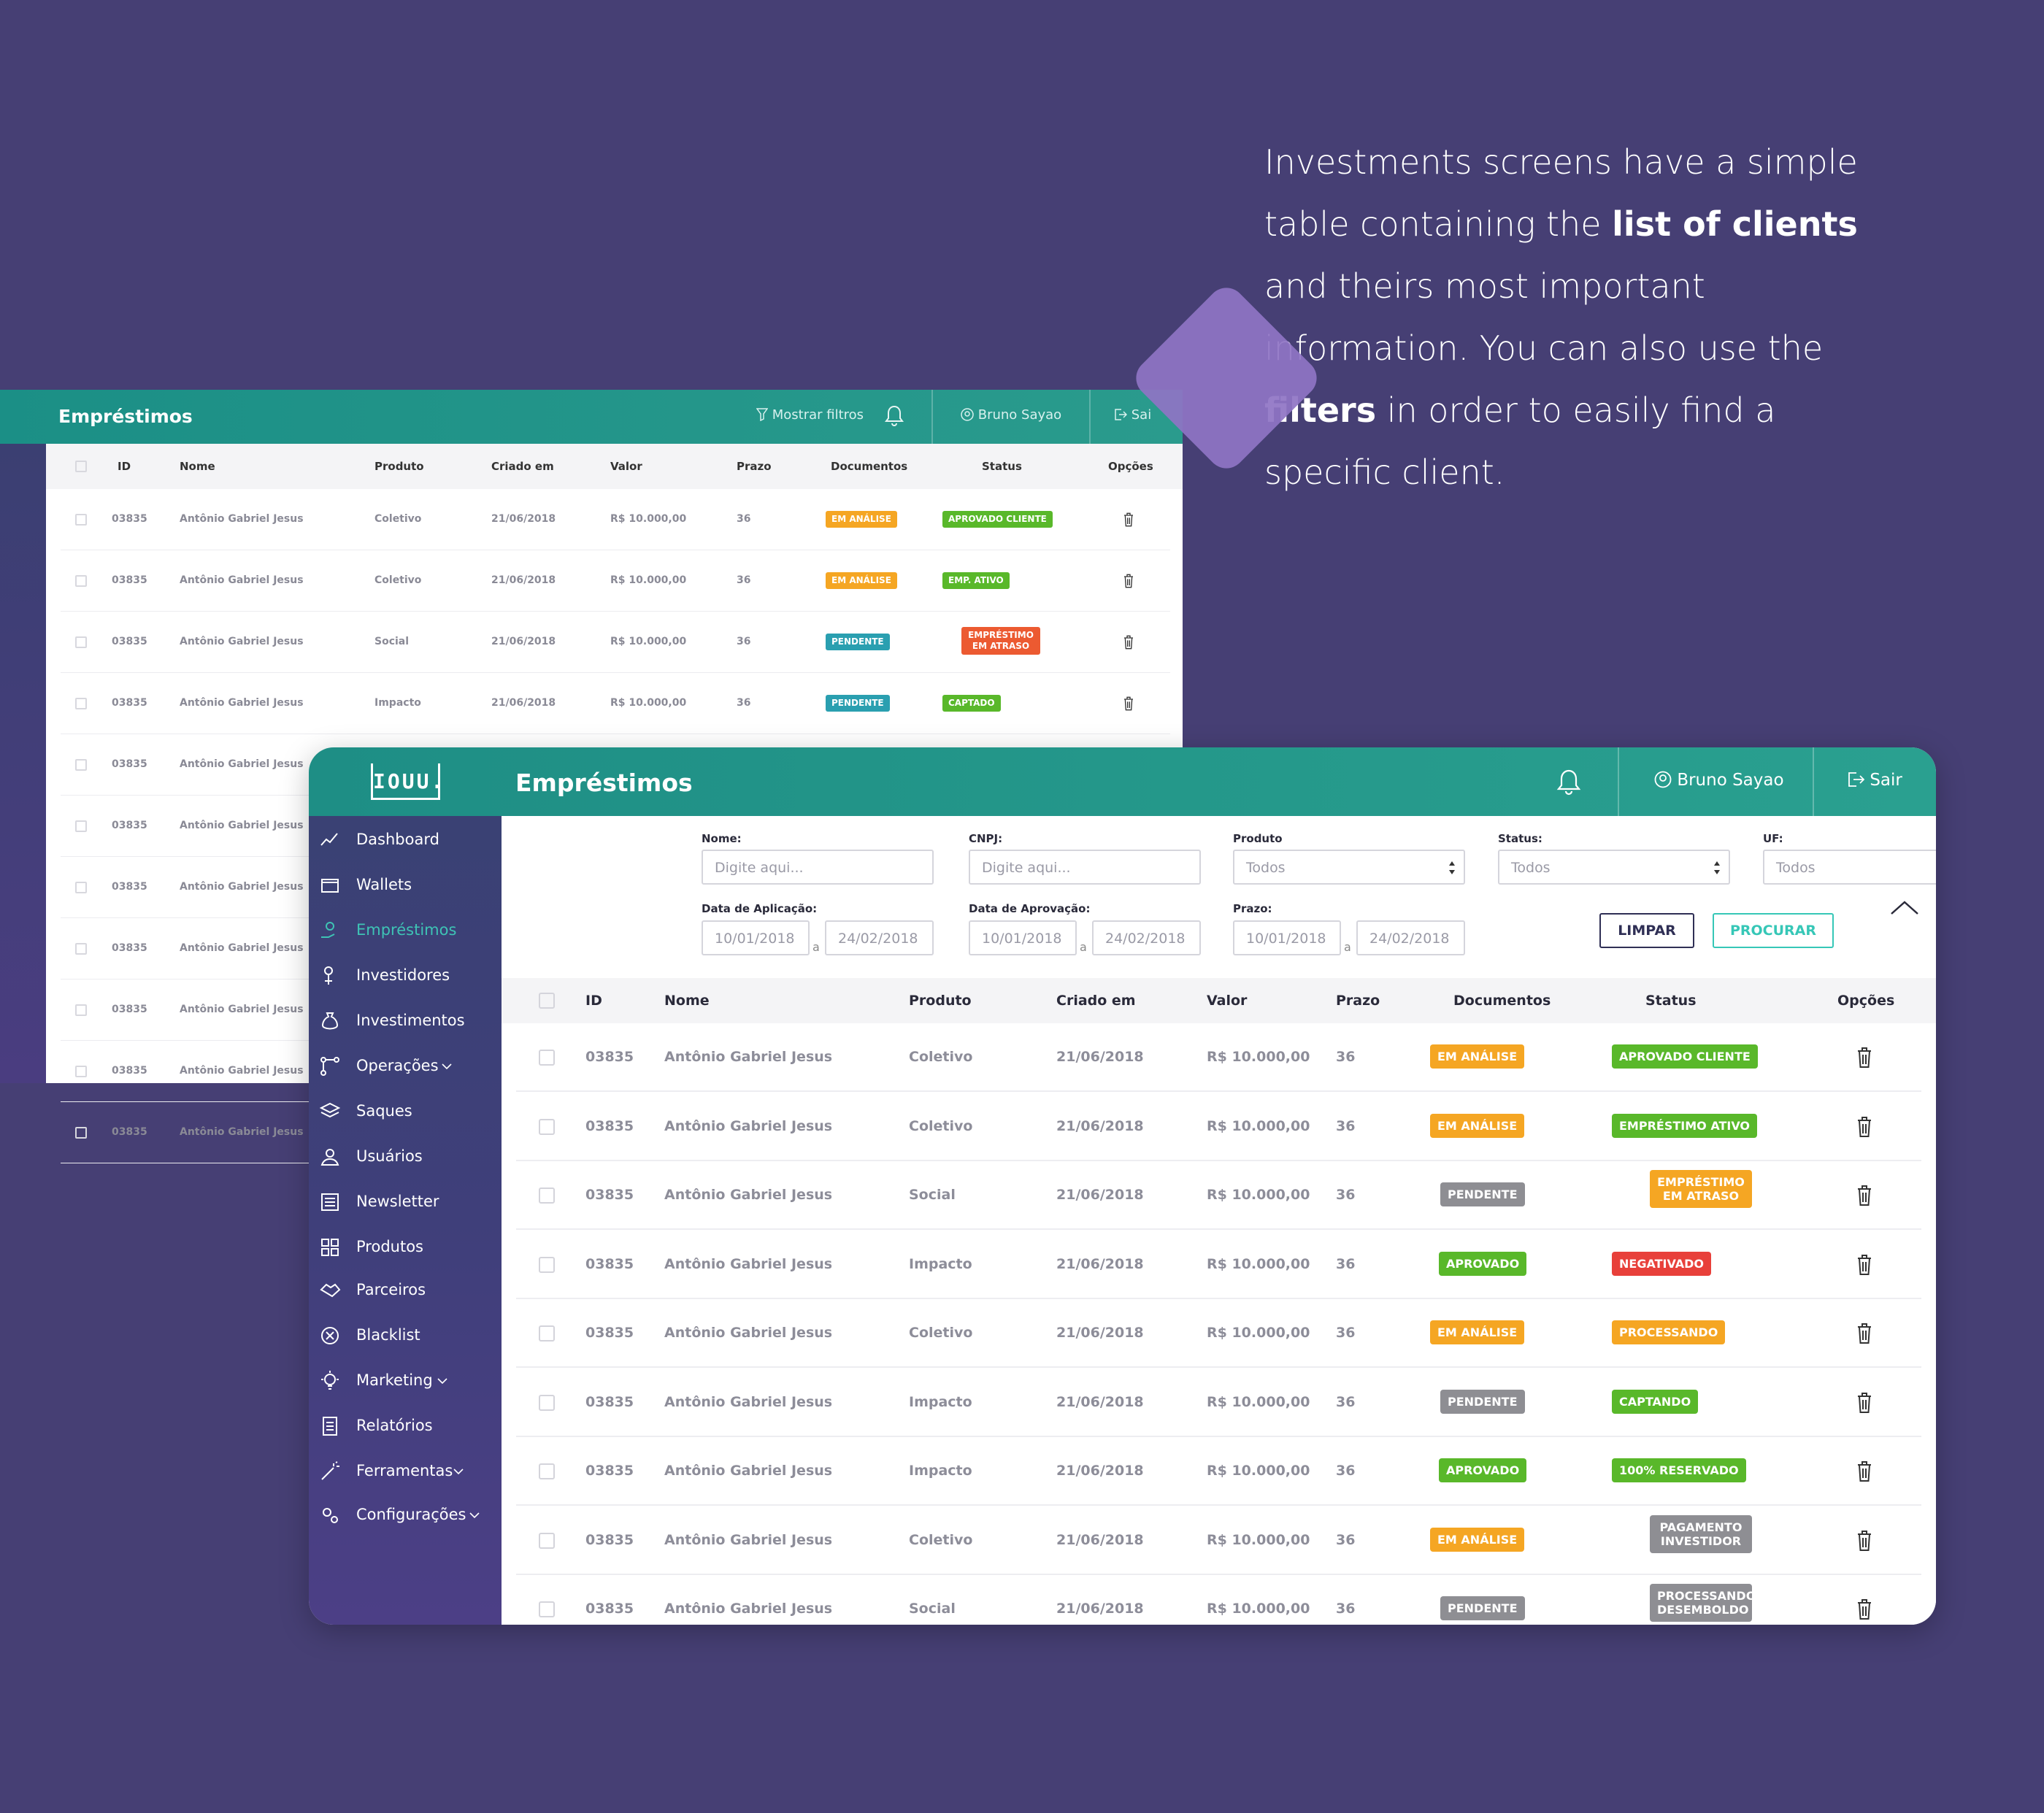  What do you see at coordinates (405, 1249) in the screenshot?
I see `sidebar-item-produtos: Produtos` at bounding box center [405, 1249].